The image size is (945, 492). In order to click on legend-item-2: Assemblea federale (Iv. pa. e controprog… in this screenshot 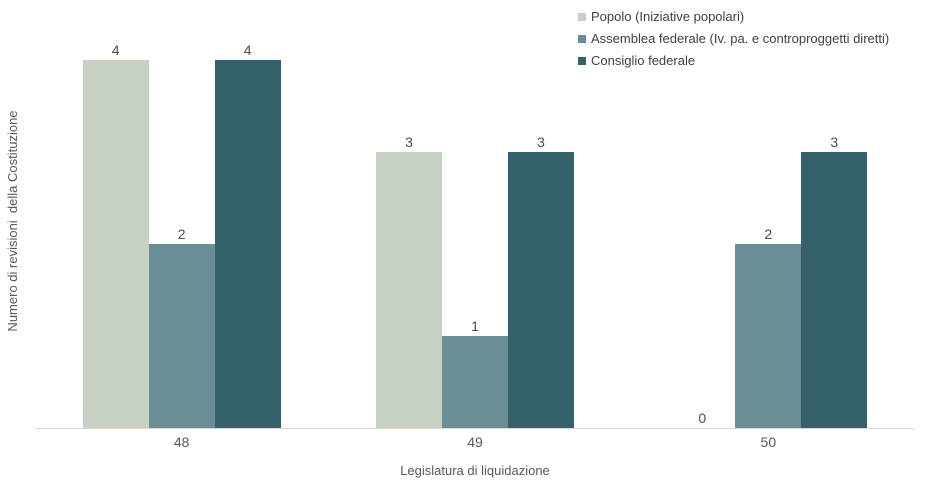, I will do `click(733, 39)`.